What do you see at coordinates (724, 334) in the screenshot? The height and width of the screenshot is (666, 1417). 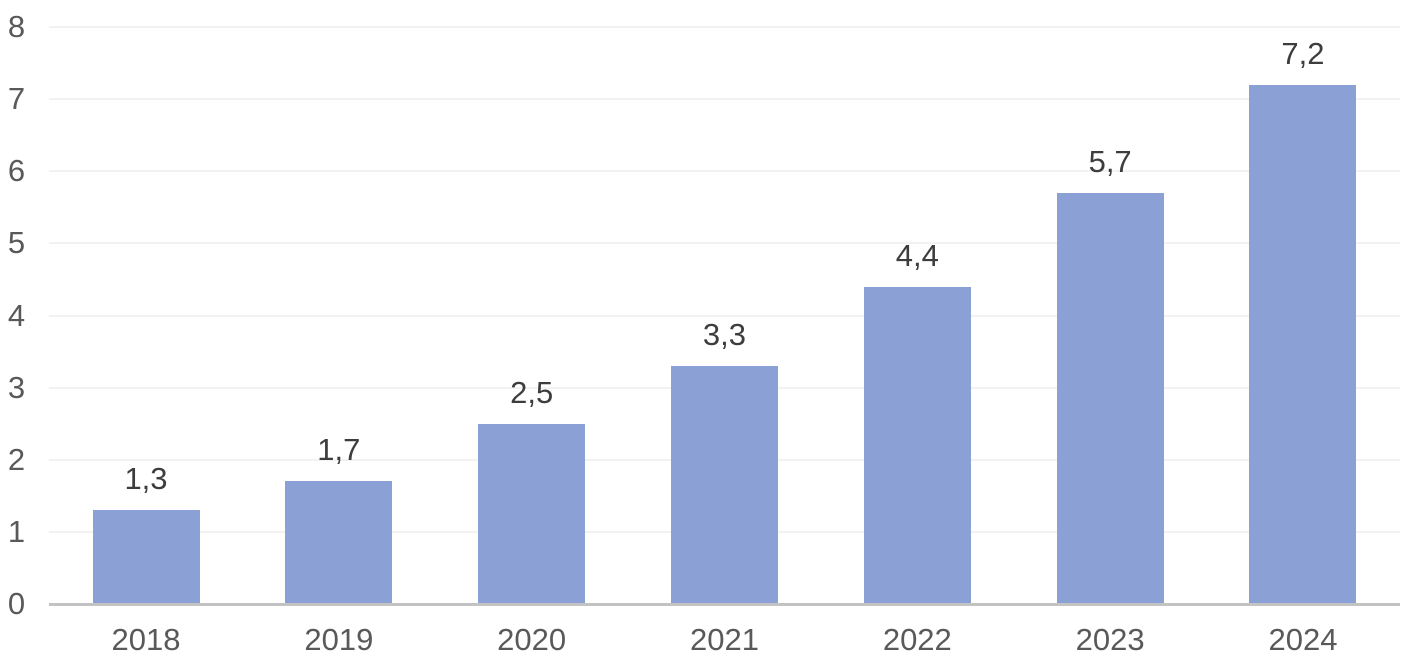 I see `bar-value-label: 3,3` at bounding box center [724, 334].